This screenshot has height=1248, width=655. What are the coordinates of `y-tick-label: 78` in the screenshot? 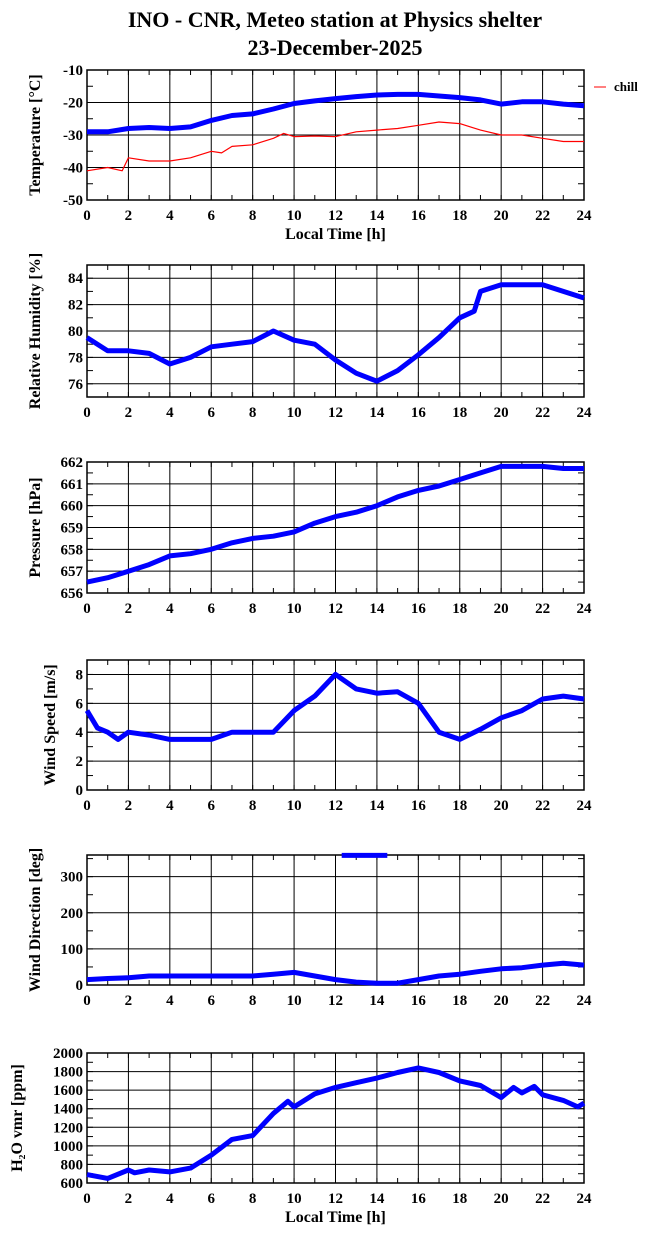 It's located at (75, 358).